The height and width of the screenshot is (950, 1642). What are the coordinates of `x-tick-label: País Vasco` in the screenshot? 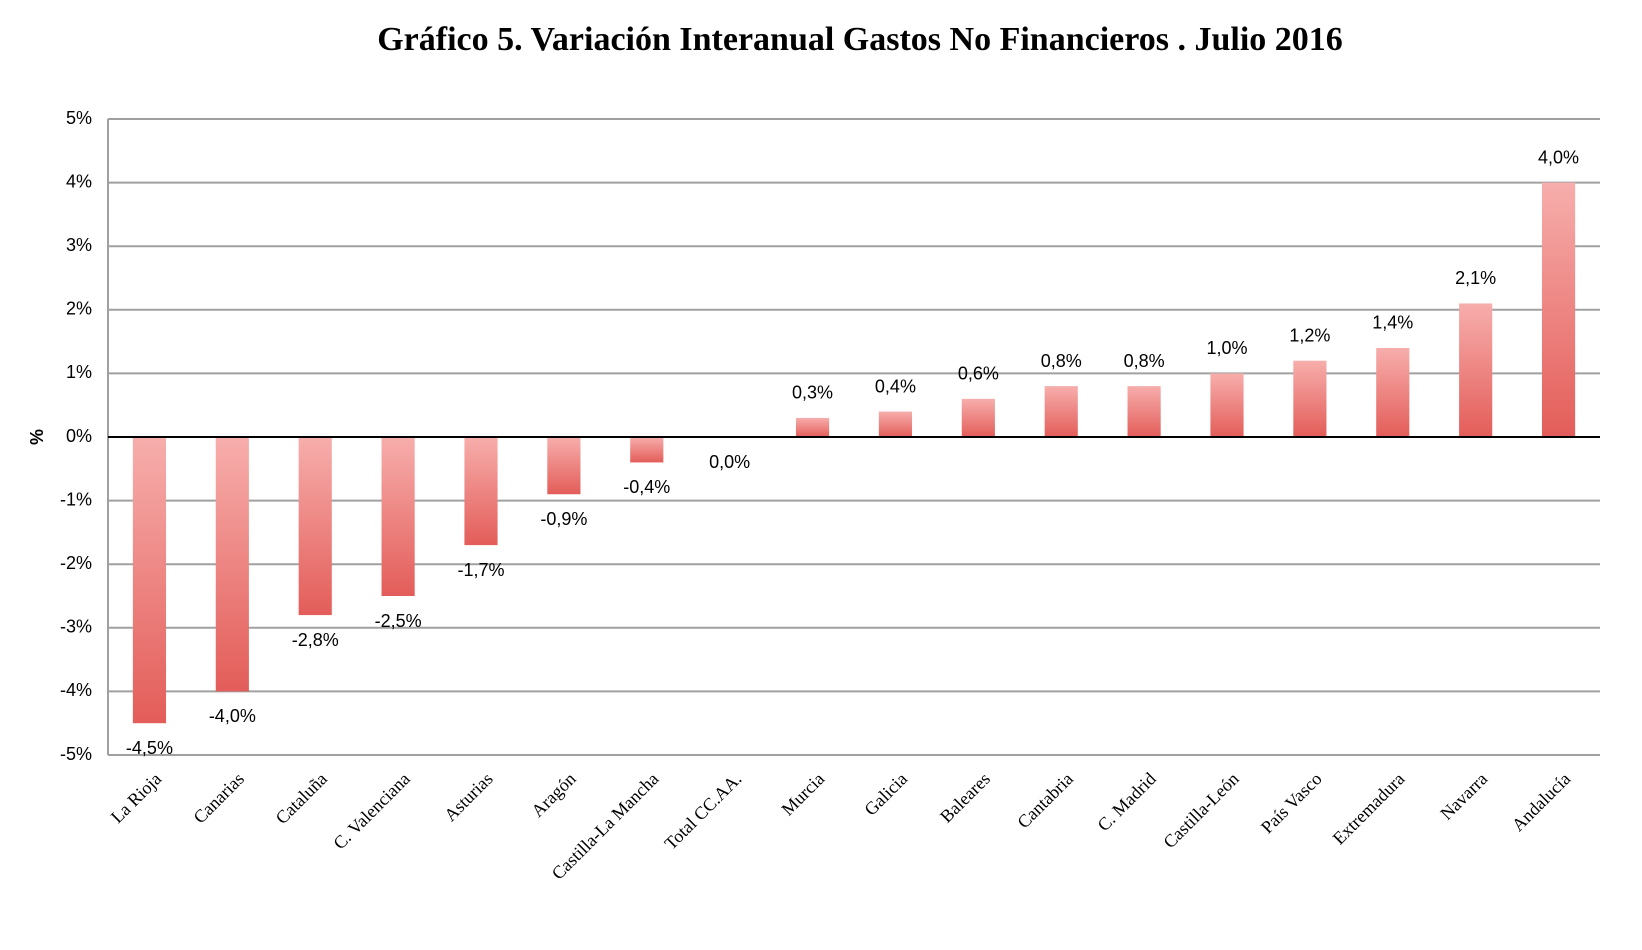 It's located at (1291, 803).